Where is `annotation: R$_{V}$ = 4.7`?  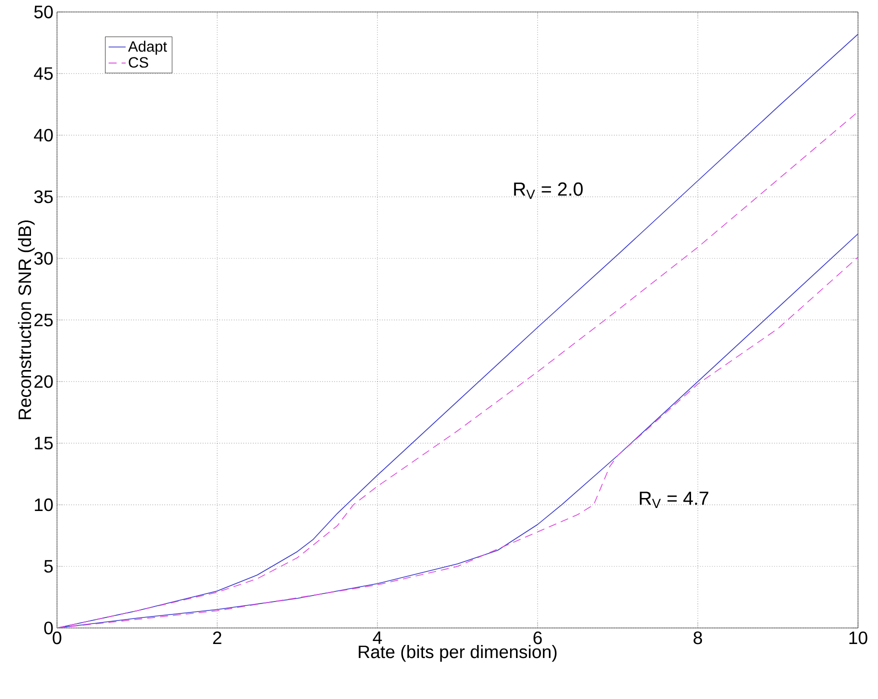
annotation: R$_{V}$ = 4.7 is located at coordinates (674, 500).